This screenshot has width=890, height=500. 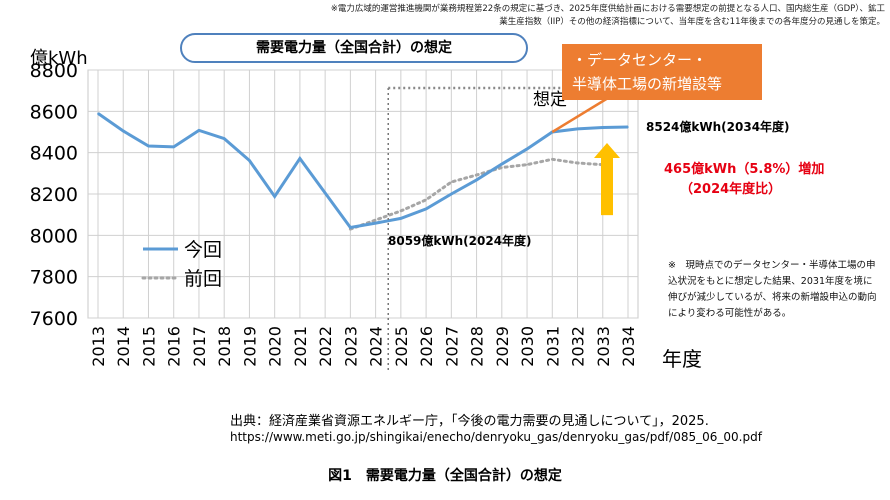 What do you see at coordinates (354, 48) in the screenshot?
I see `chart-title: 需要電力量（全国合計）の想定` at bounding box center [354, 48].